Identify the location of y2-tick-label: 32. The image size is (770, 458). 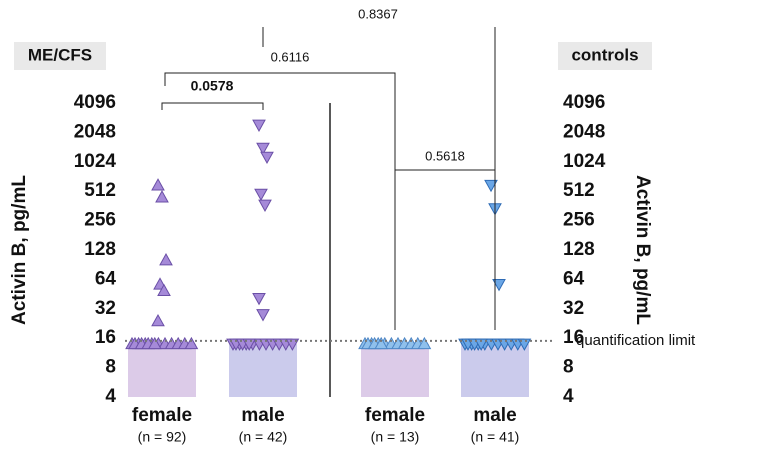
(573, 308).